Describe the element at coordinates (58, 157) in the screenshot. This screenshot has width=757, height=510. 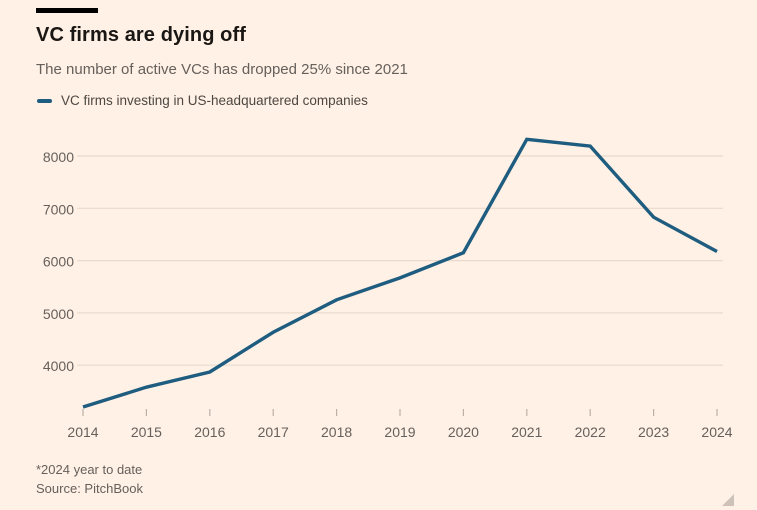
I see `y-axis-label: 8000` at that location.